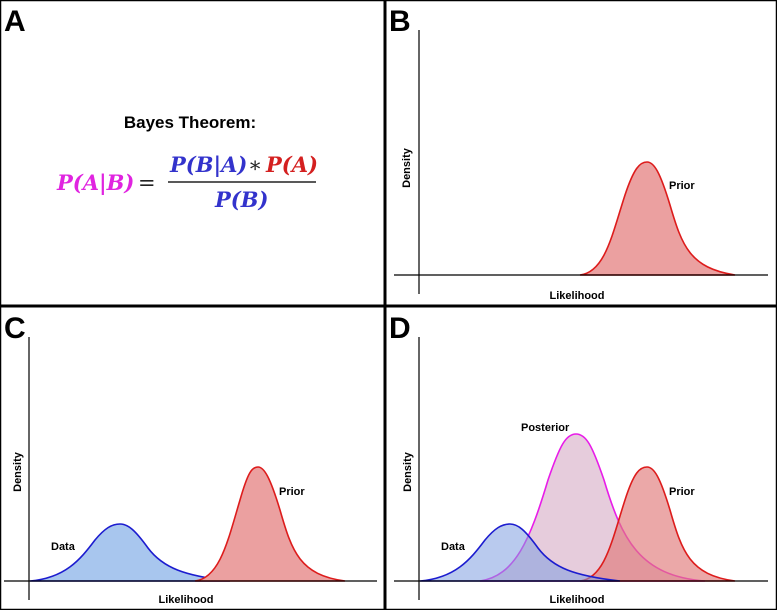  What do you see at coordinates (682, 492) in the screenshot?
I see `prior-label-d: Prior` at bounding box center [682, 492].